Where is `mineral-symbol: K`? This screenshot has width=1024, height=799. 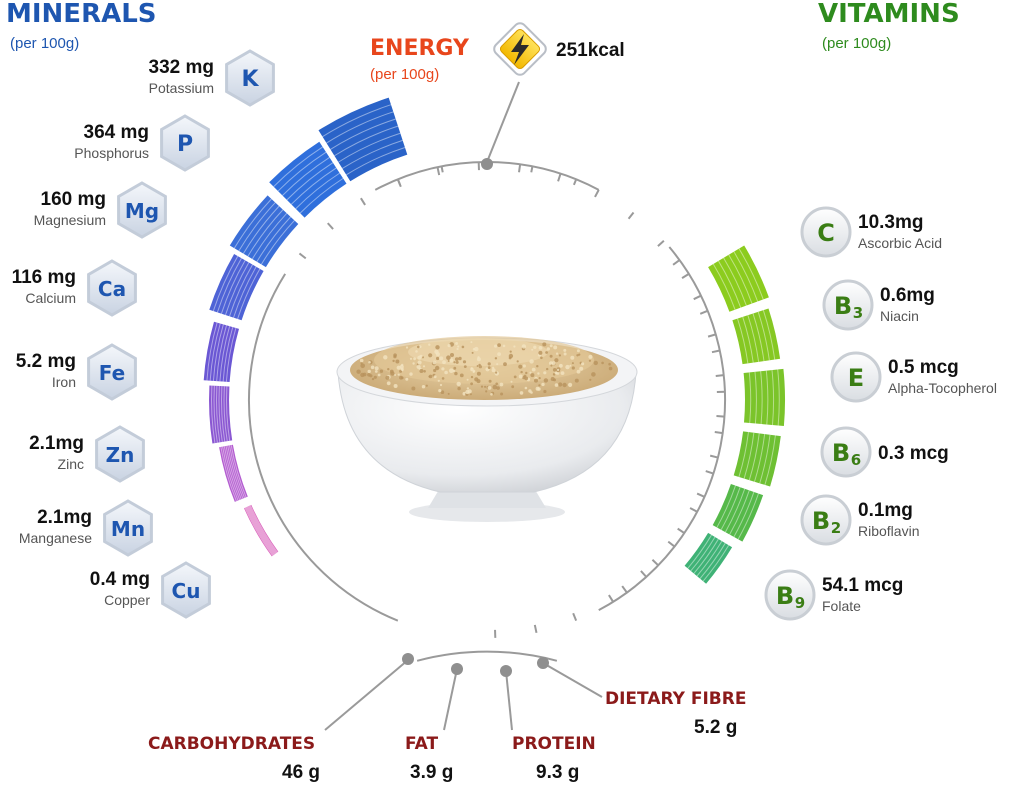 mineral-symbol: K is located at coordinates (250, 79).